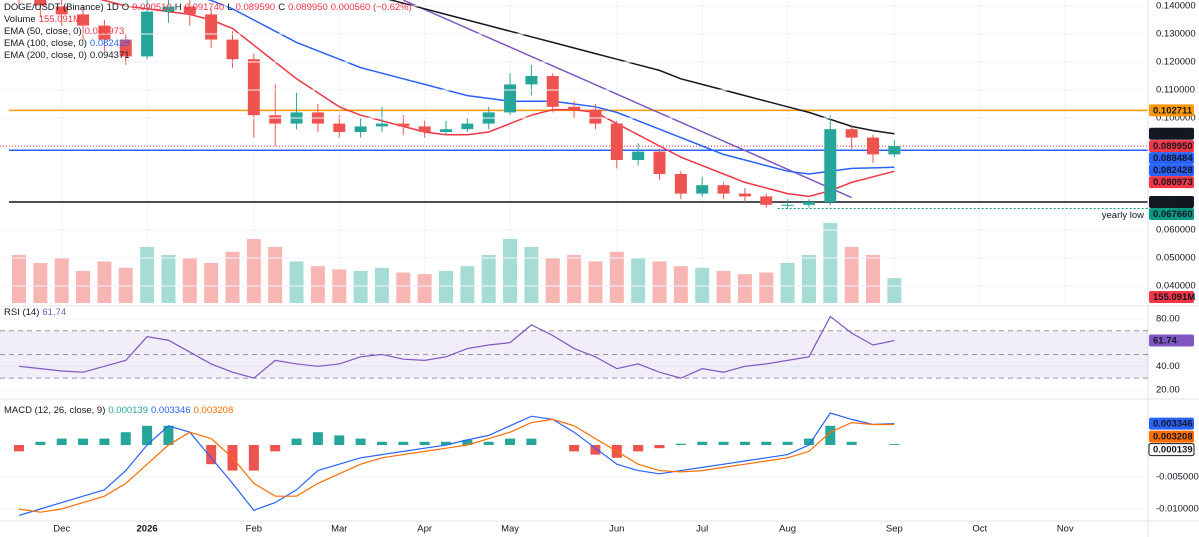 This screenshot has width=1199, height=537. What do you see at coordinates (979, 529) in the screenshot?
I see `x-tick-label: Oct` at bounding box center [979, 529].